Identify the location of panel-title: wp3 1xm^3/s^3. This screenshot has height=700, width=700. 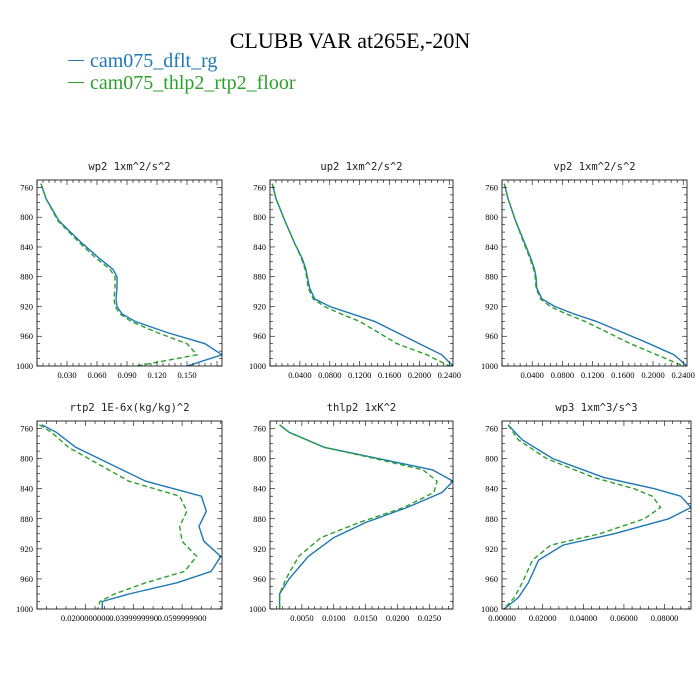
(596, 408).